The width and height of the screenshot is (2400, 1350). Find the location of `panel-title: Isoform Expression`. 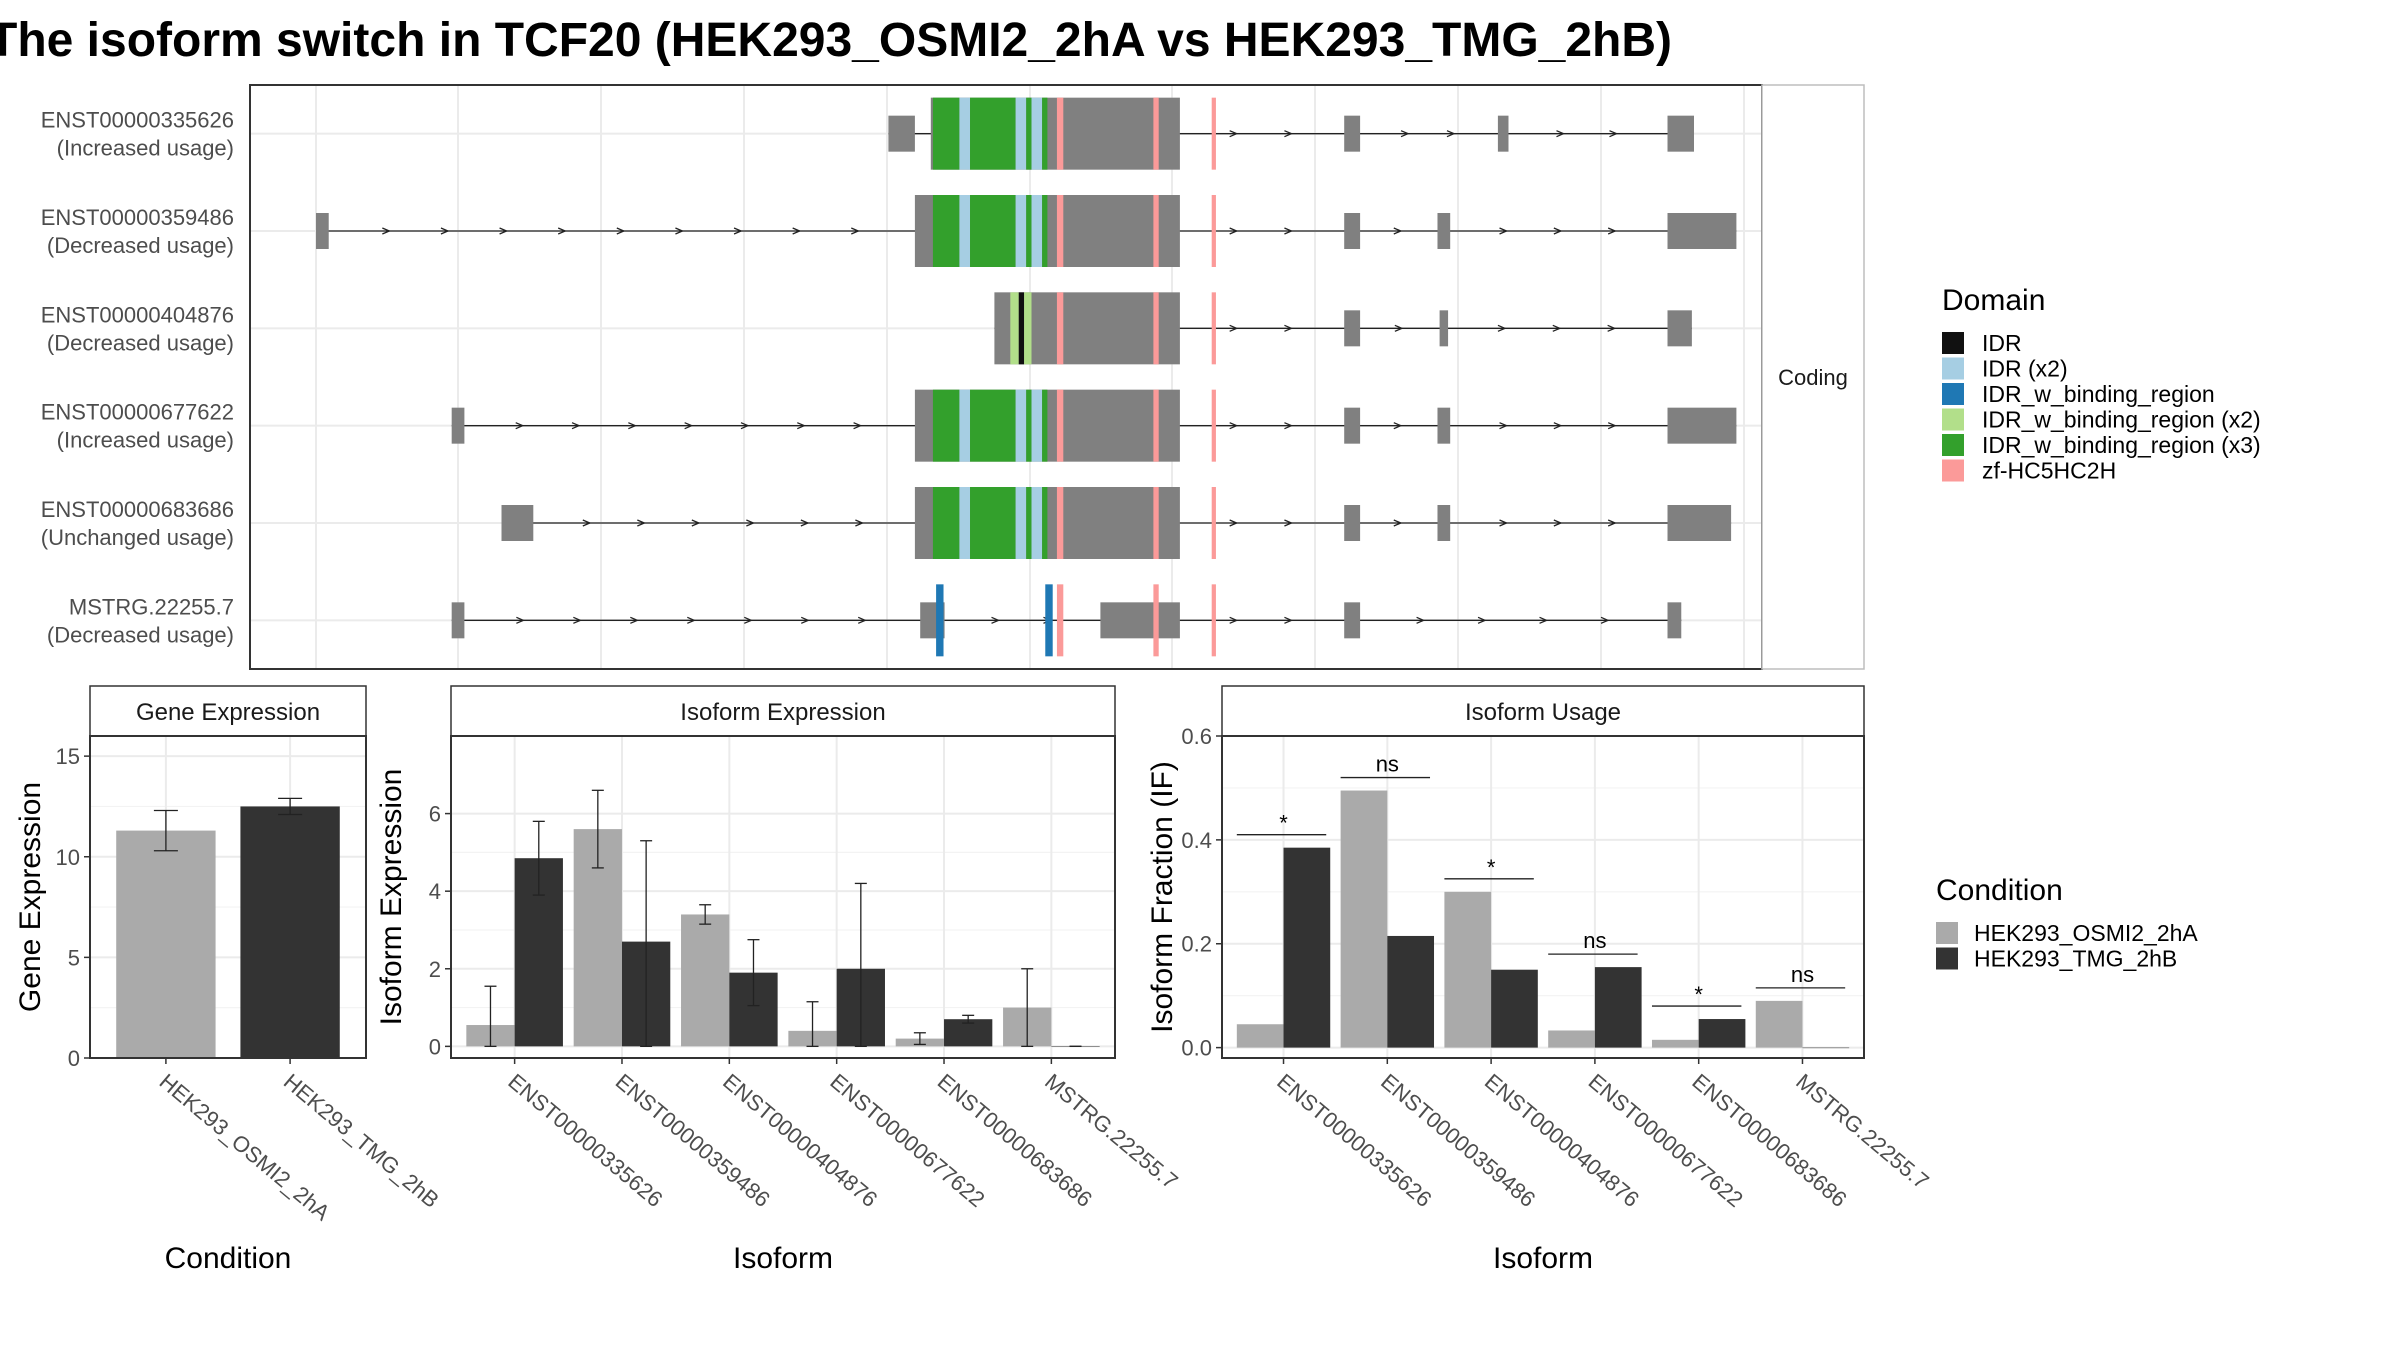

panel-title: Isoform Expression is located at coordinates (782, 712).